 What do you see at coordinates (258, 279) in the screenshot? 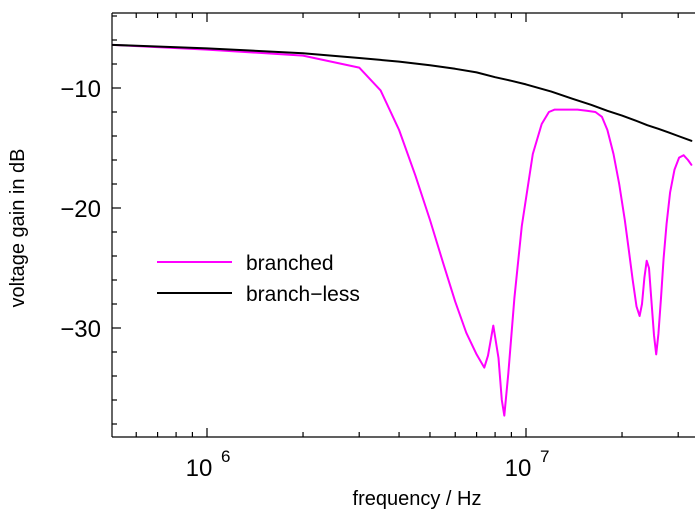
I see `legend: branched branch−less` at bounding box center [258, 279].